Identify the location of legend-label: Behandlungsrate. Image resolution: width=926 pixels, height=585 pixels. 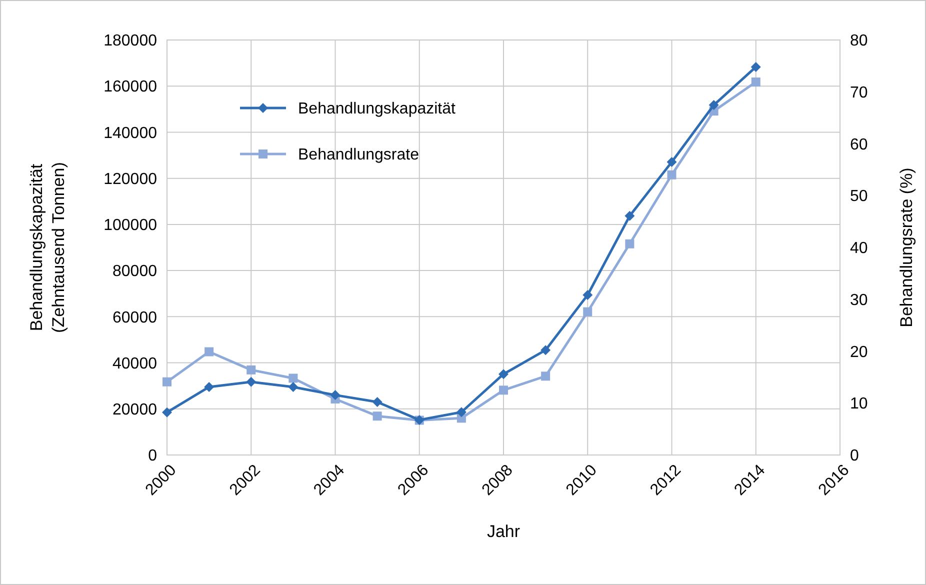
(359, 155).